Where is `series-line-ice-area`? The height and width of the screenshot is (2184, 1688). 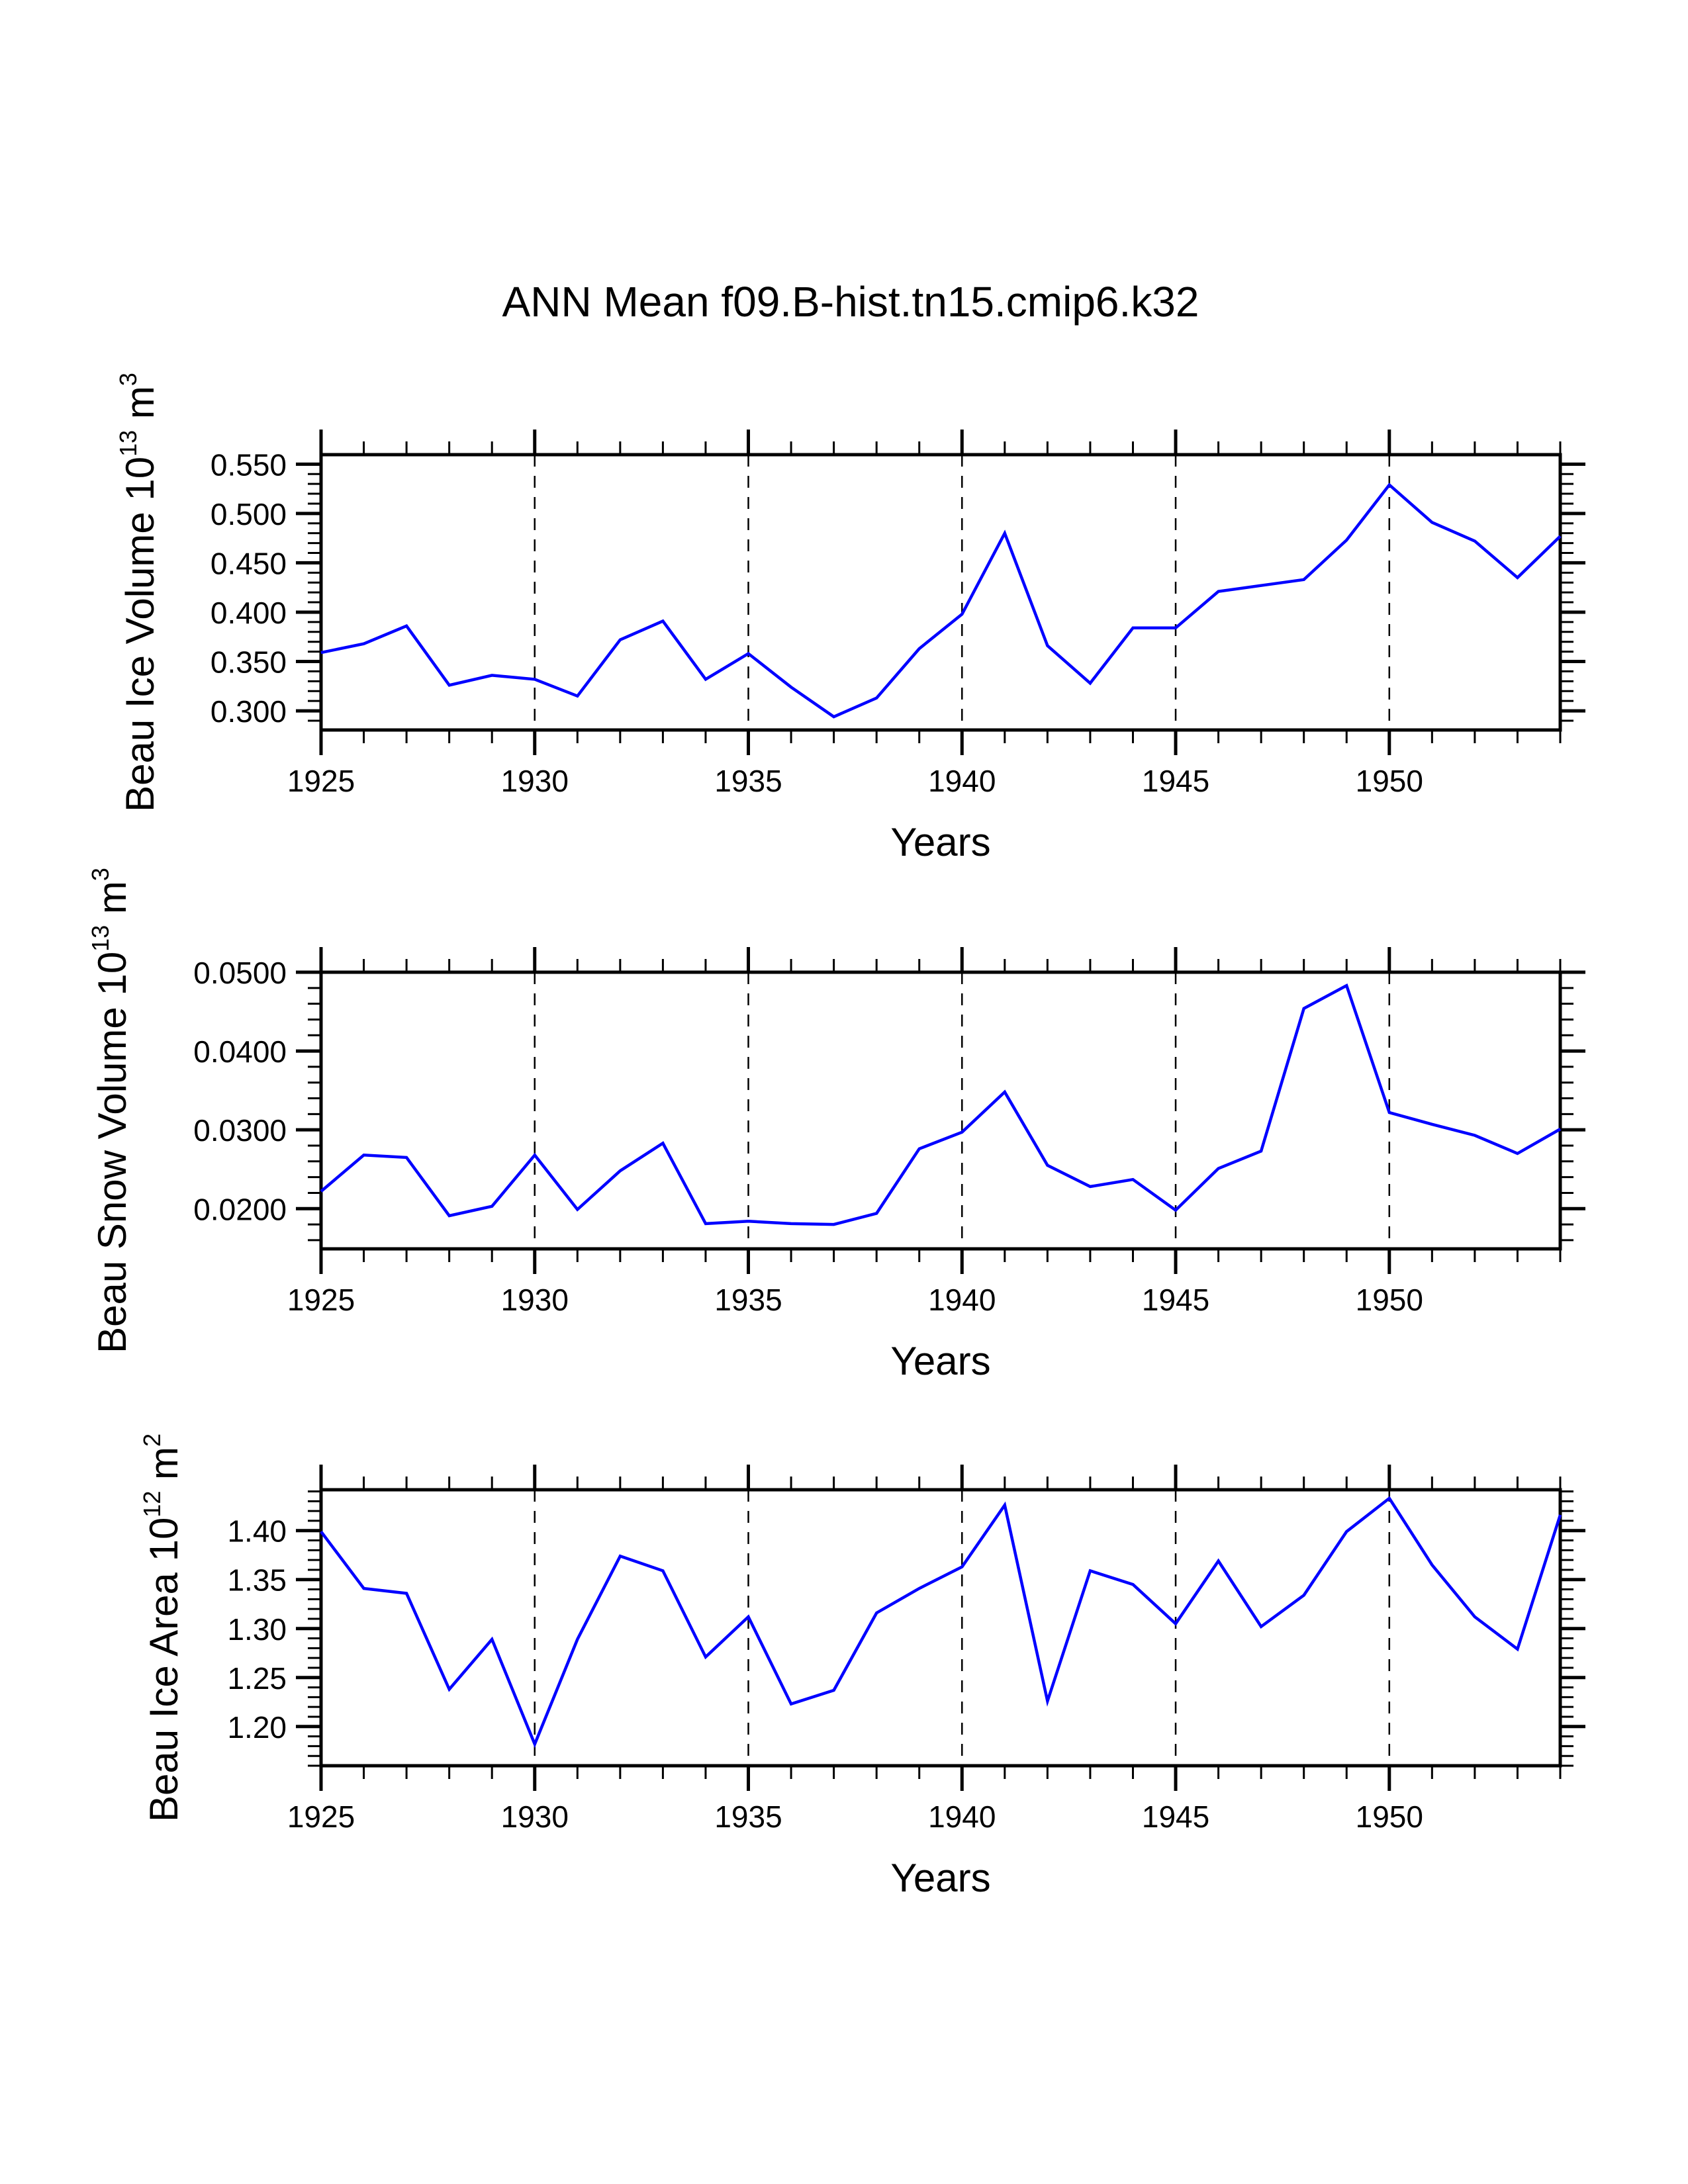 series-line-ice-area is located at coordinates (941, 1622).